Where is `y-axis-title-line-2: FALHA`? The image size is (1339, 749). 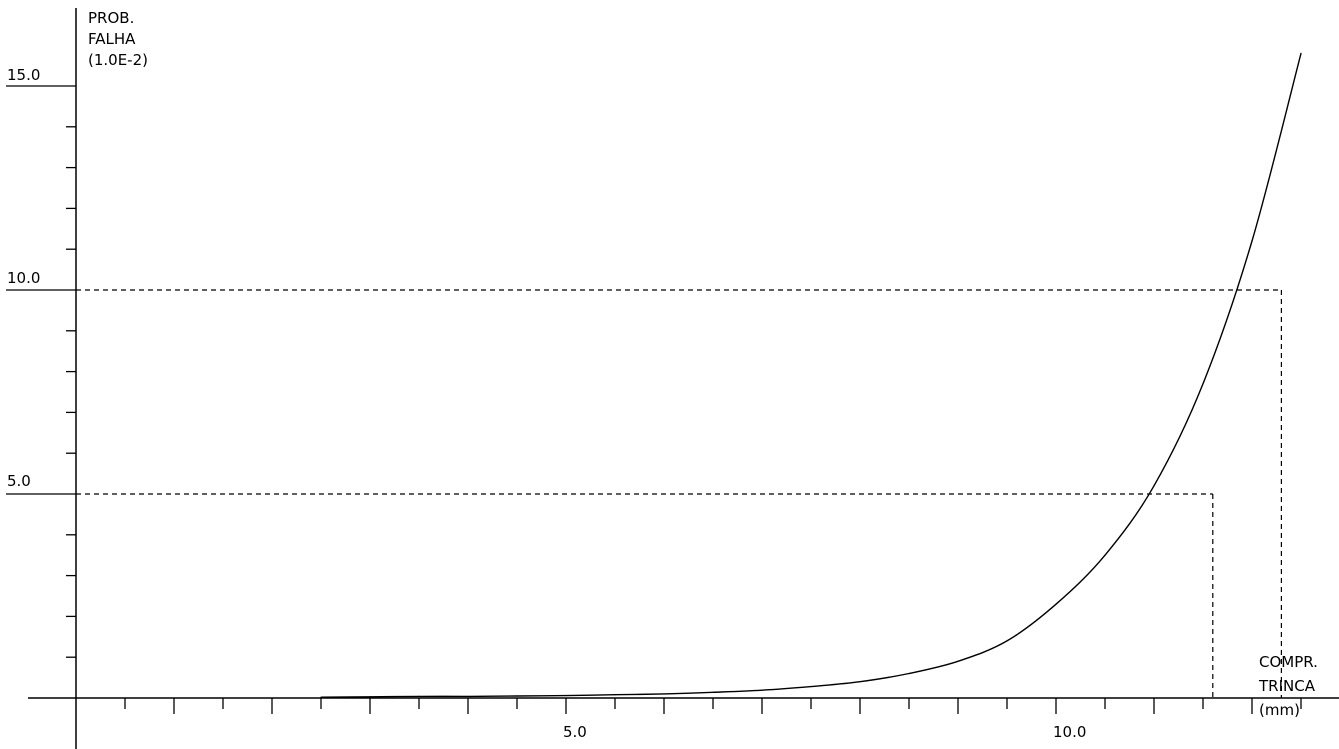 y-axis-title-line-2: FALHA is located at coordinates (112, 39).